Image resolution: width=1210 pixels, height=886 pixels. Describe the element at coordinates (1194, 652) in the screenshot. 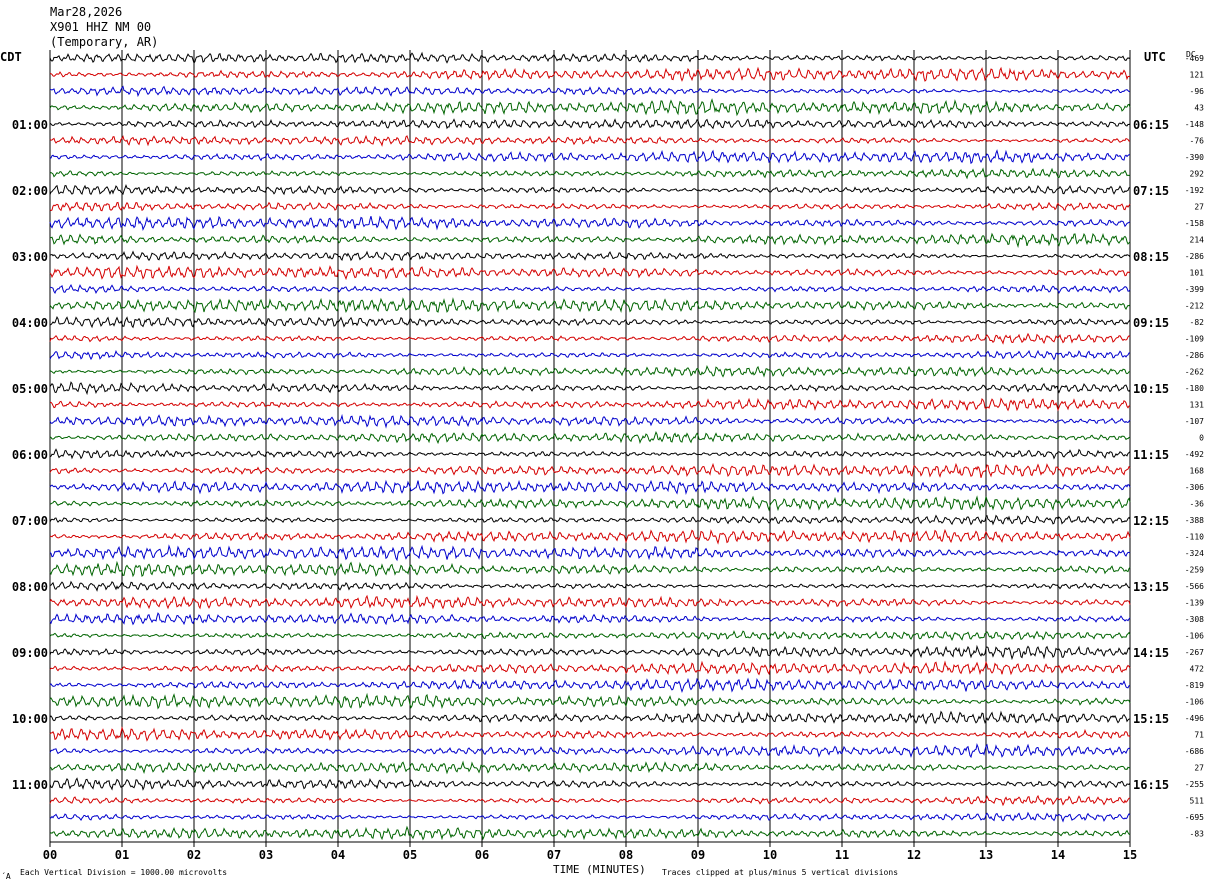

I see `dc-offset-label: -267` at that location.